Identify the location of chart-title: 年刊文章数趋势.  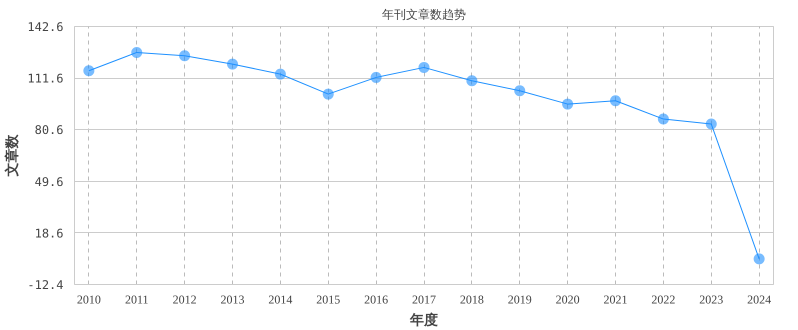
(424, 15).